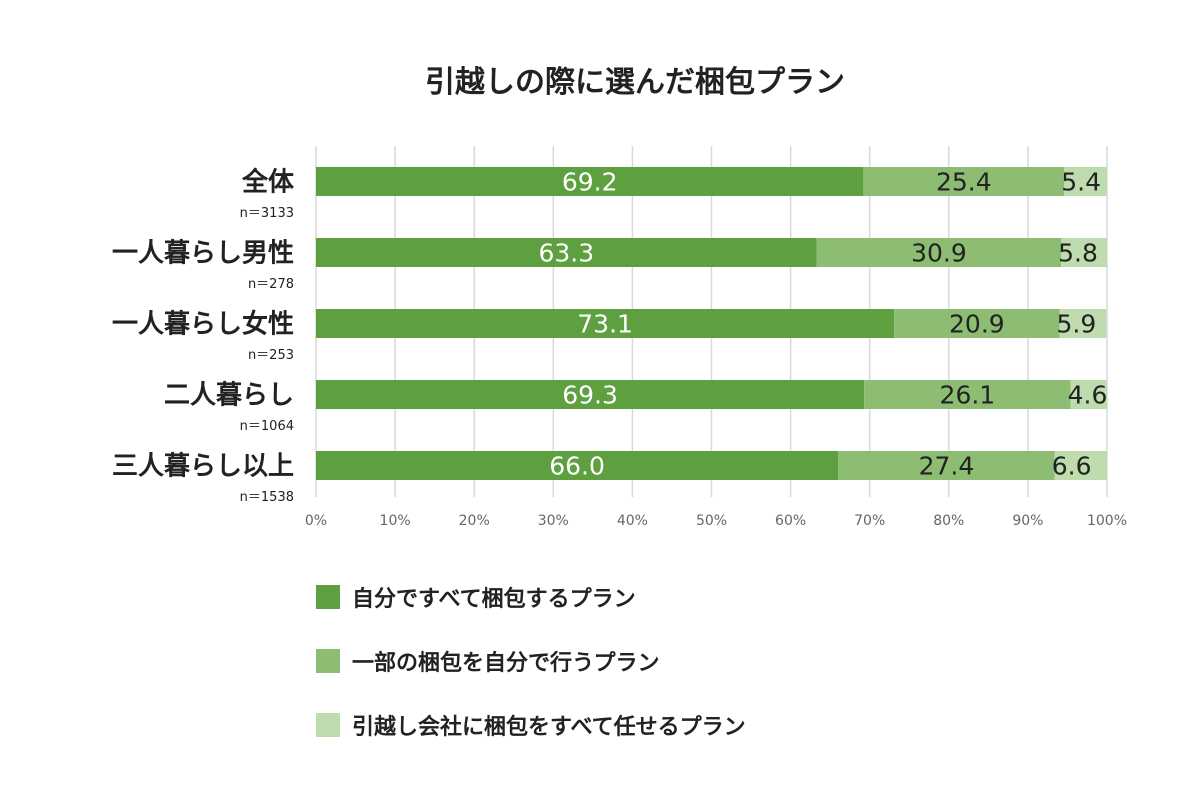  Describe the element at coordinates (271, 355) in the screenshot. I see `sample-size-label: n＝253` at that location.